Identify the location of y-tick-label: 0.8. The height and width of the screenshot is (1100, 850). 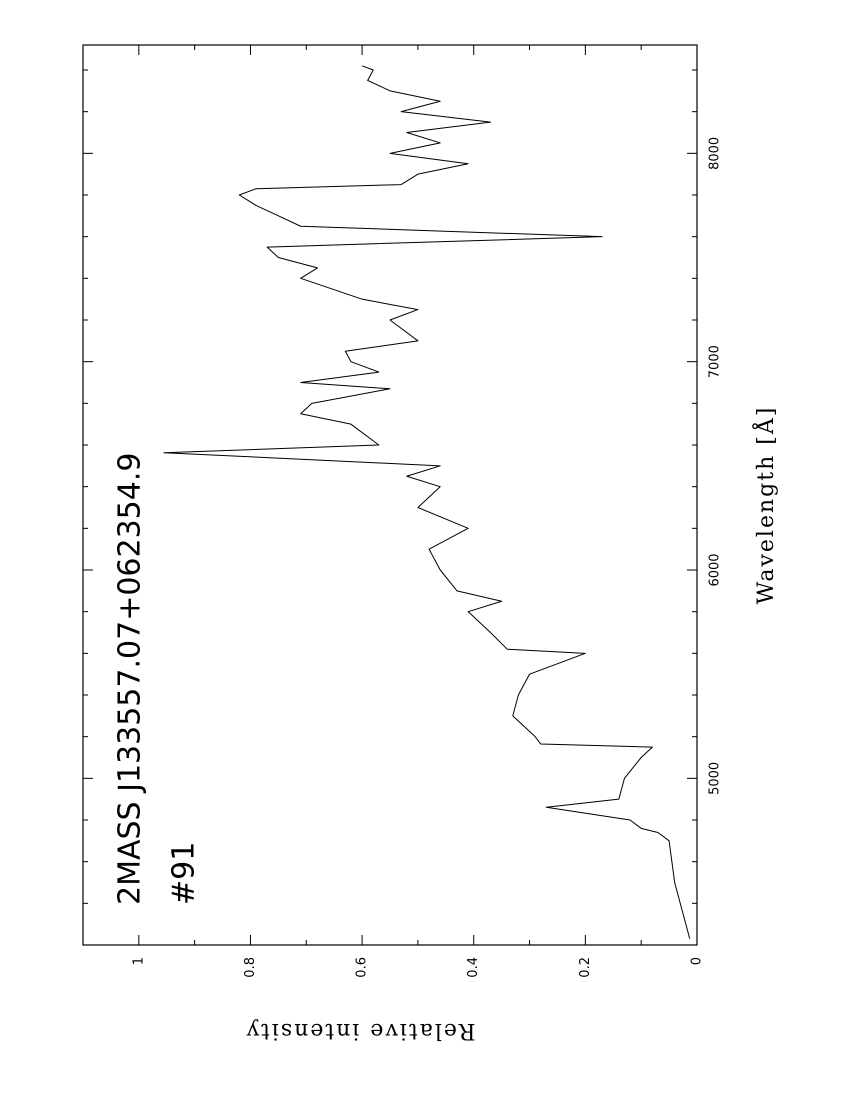
(250, 967).